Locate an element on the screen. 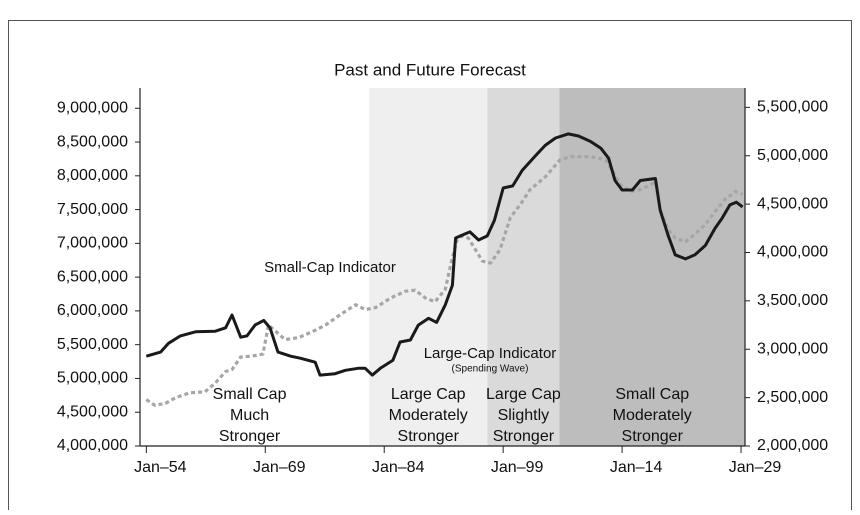 The height and width of the screenshot is (515, 860). annotation: Small-Cap Indicator is located at coordinates (330, 267).